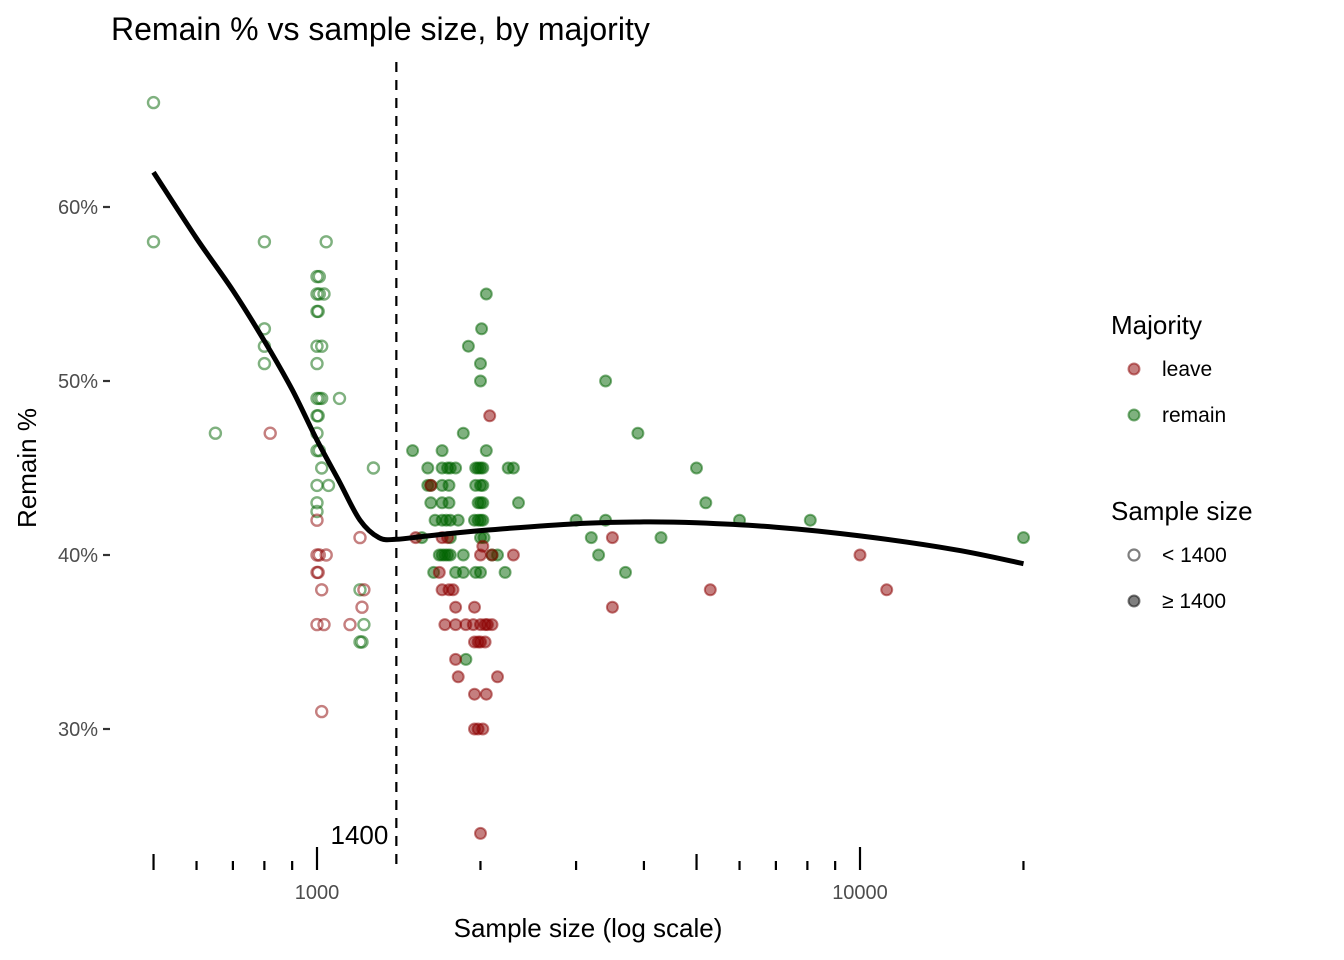 The image size is (1344, 960). I want to click on legend-title-majority: Majority, so click(1156, 325).